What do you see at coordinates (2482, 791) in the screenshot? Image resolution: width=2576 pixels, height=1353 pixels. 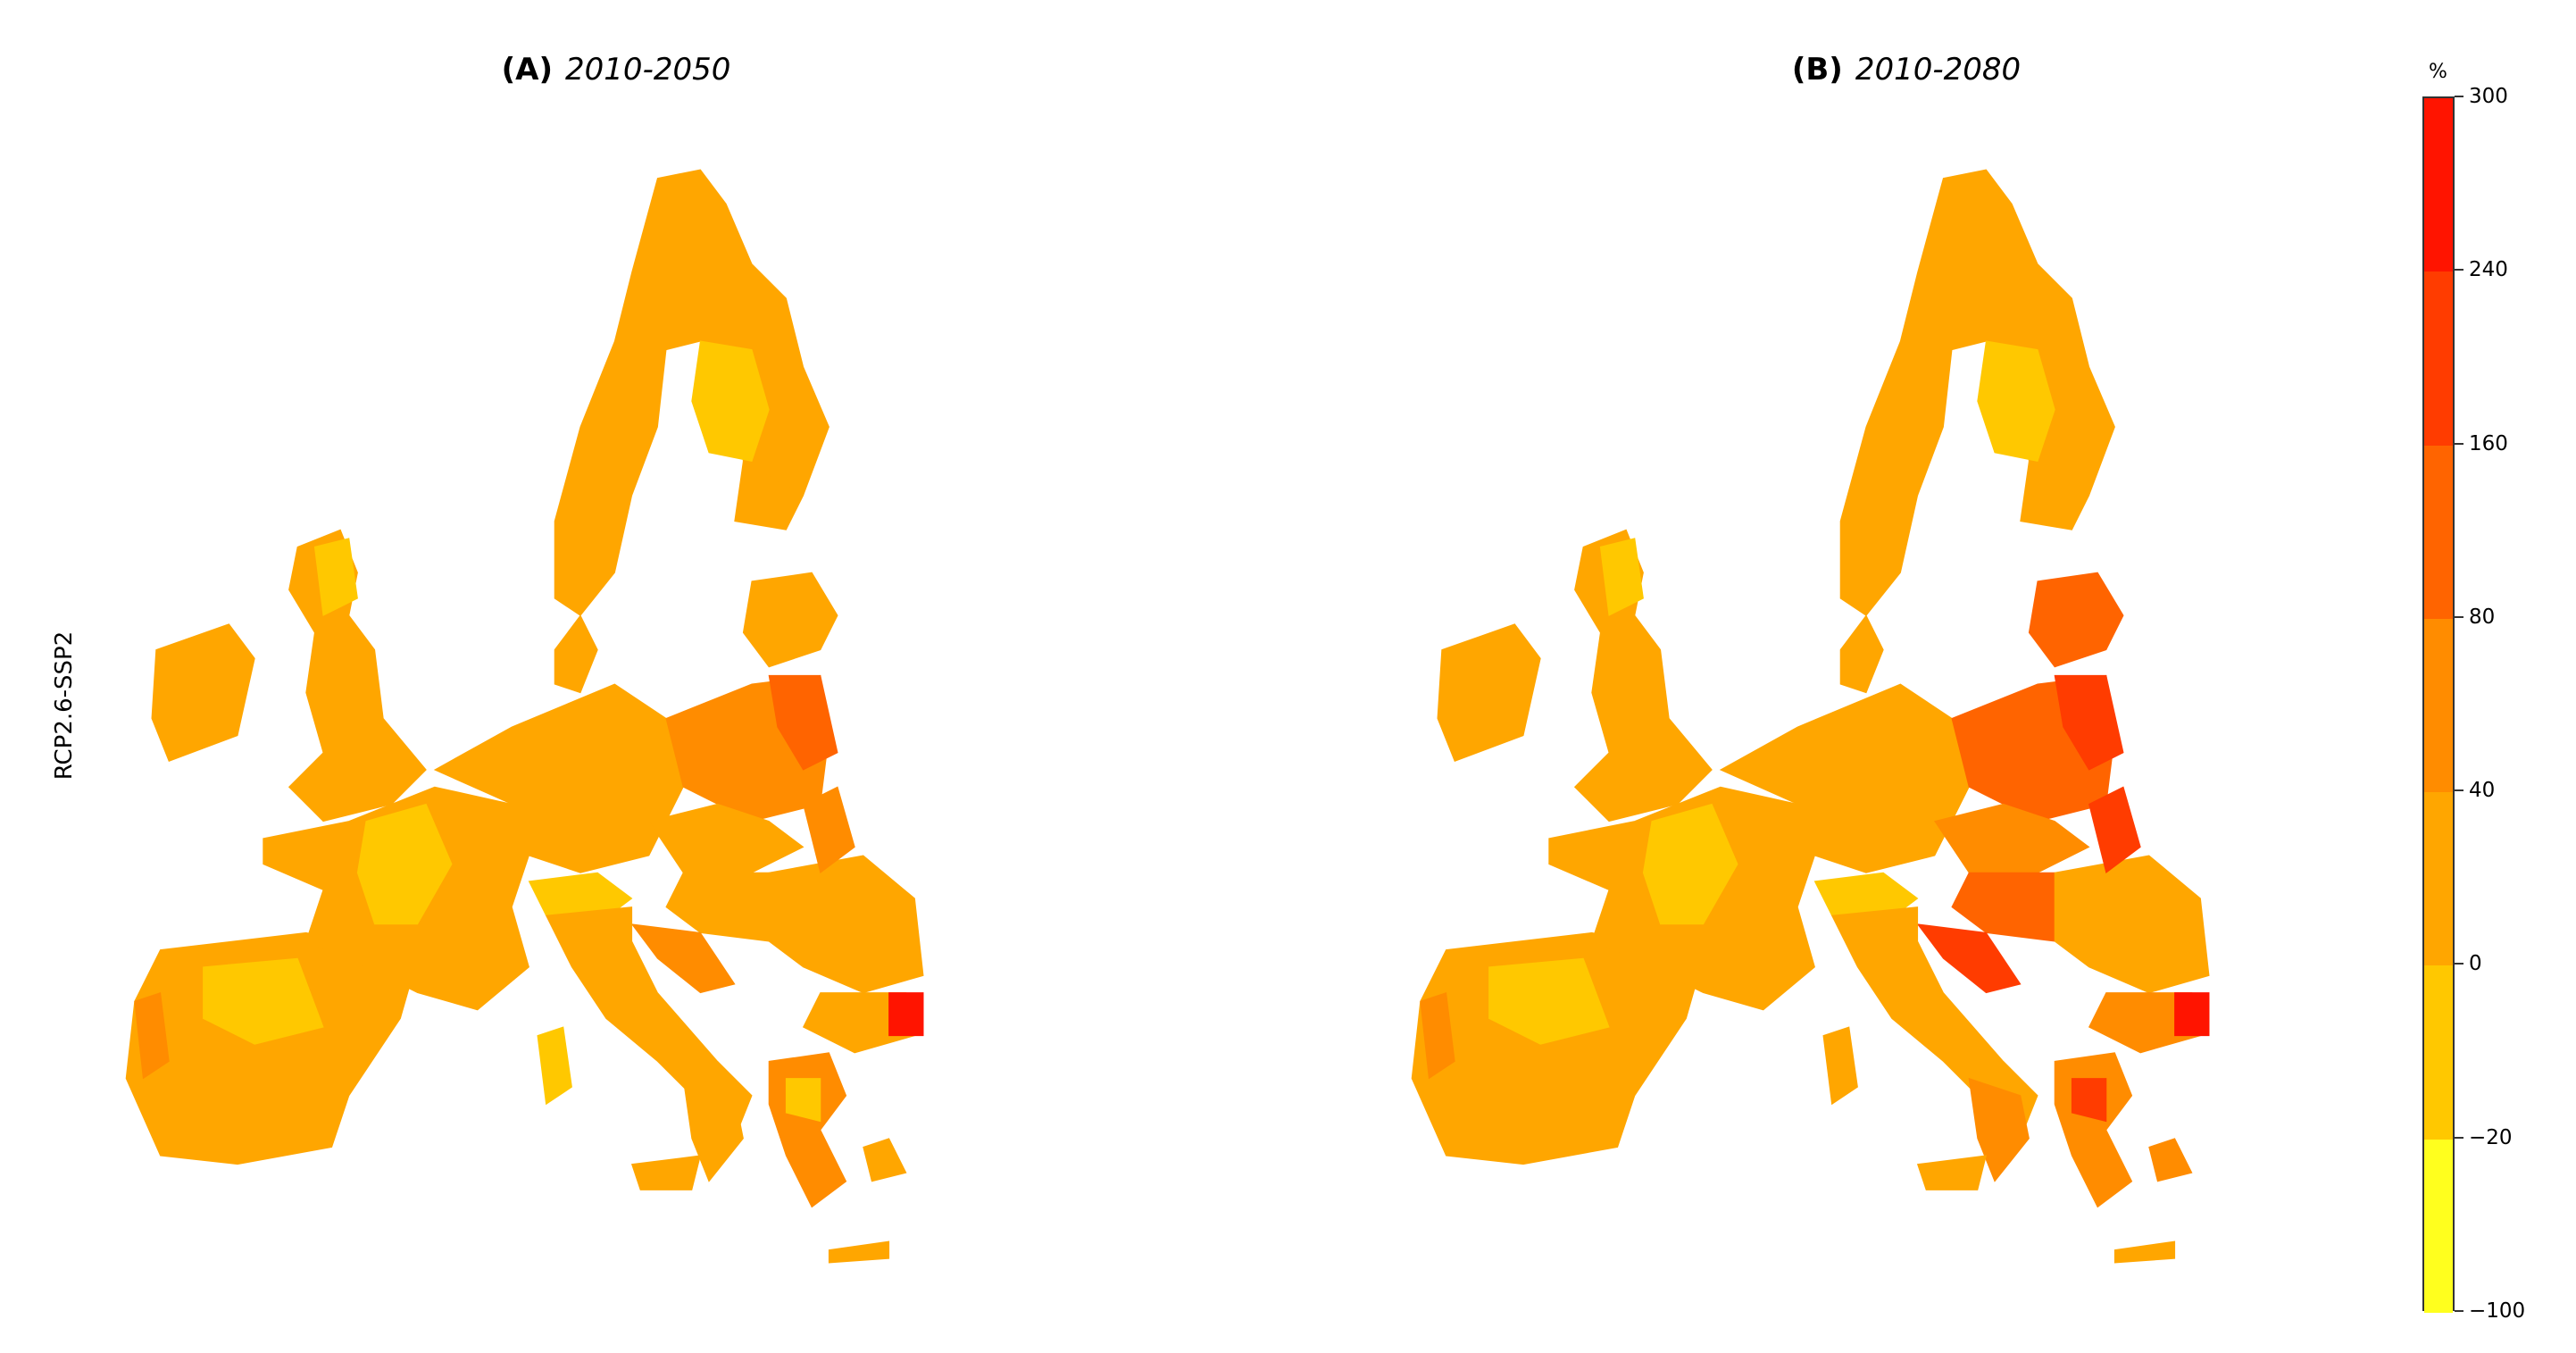 I see `colorbar-tick-label: 40` at bounding box center [2482, 791].